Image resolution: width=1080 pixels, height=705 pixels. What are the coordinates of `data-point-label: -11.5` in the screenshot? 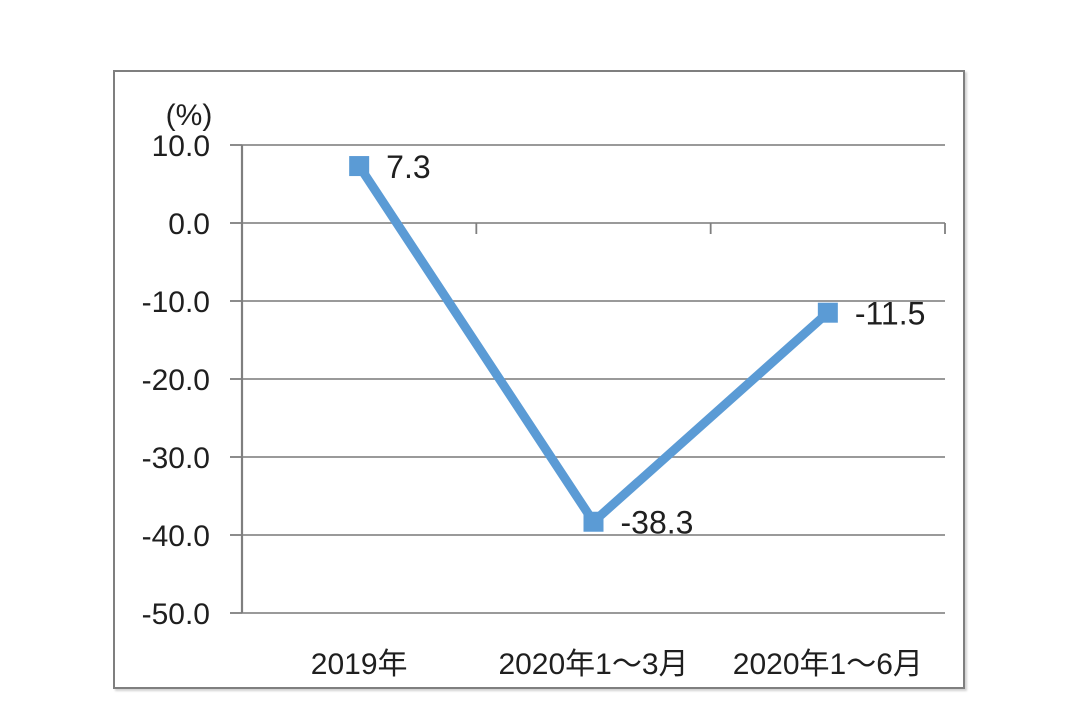 It's located at (890, 314).